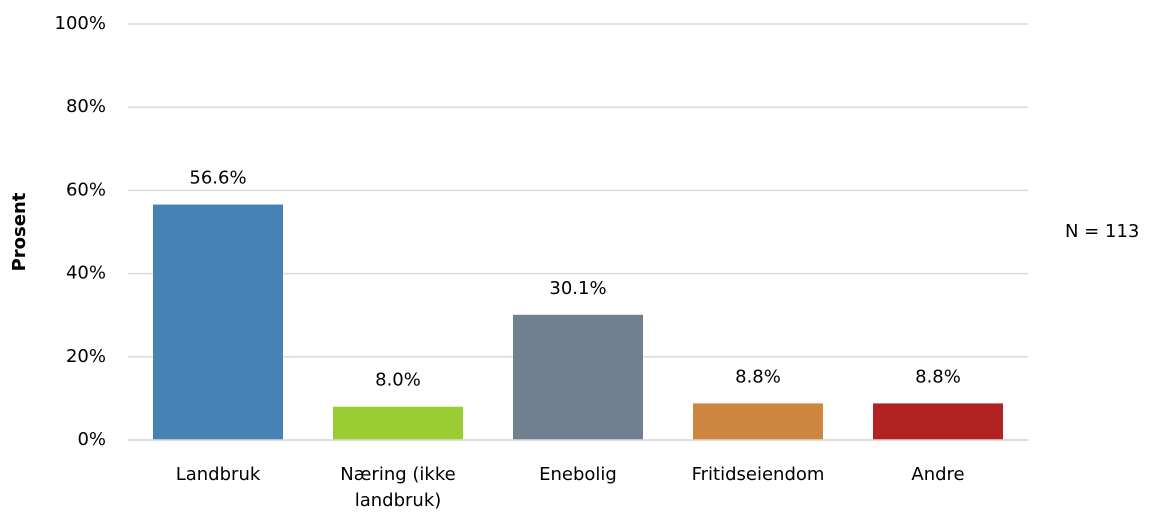 The height and width of the screenshot is (519, 1172). What do you see at coordinates (398, 380) in the screenshot?
I see `value-label: 8.0%` at bounding box center [398, 380].